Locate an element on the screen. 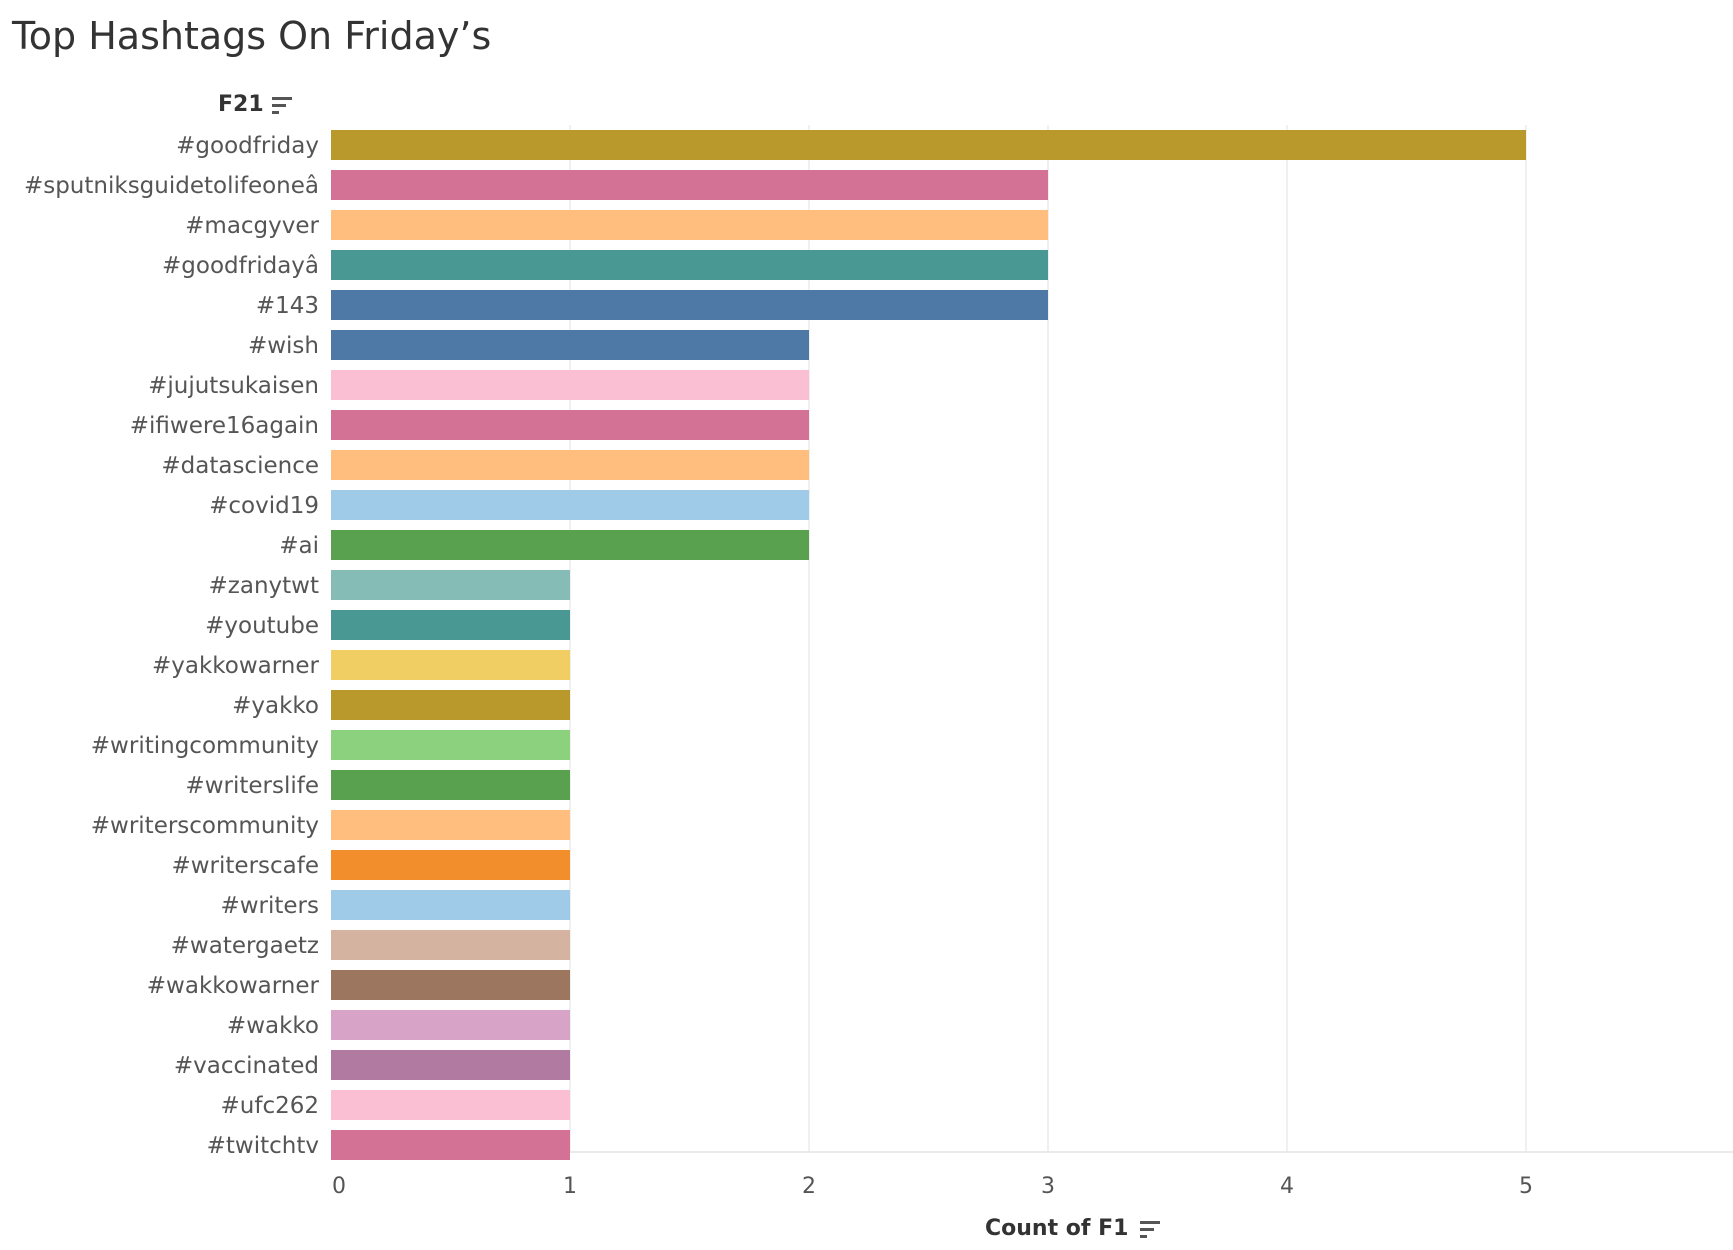 The height and width of the screenshot is (1250, 1733). category-label: #writingcommunity is located at coordinates (205, 746).